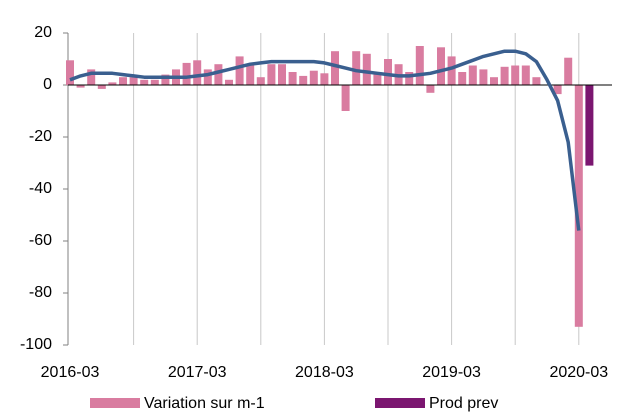 The height and width of the screenshot is (414, 633). I want to click on y-tick-label: 0, so click(47, 84).